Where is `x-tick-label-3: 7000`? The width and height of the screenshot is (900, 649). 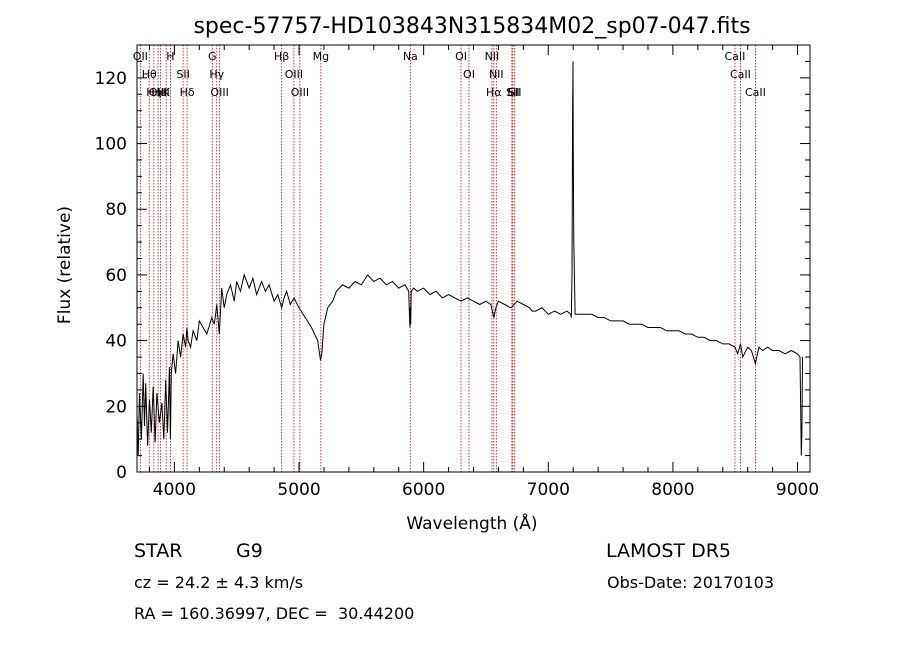 x-tick-label-3: 7000 is located at coordinates (548, 490).